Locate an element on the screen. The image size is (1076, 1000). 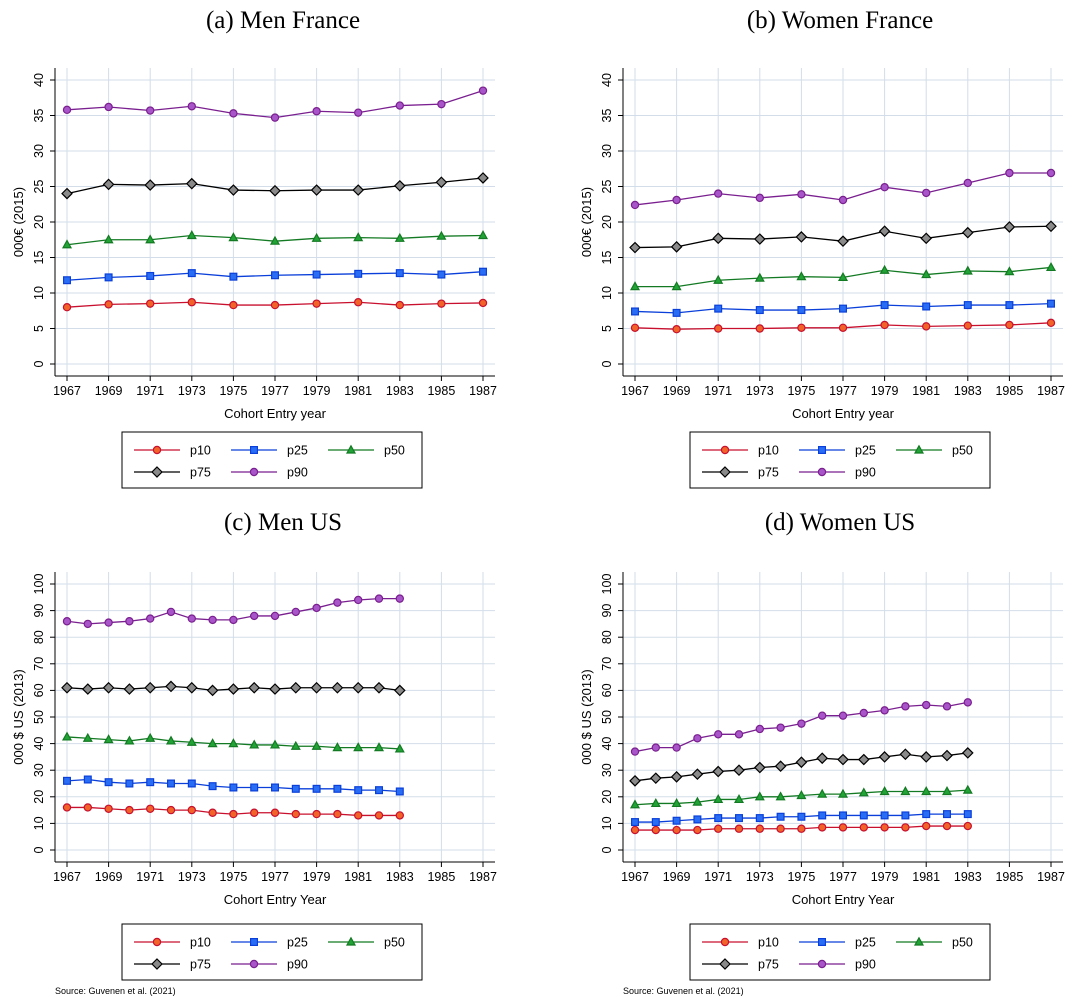
legend-box is located at coordinates (272, 460).